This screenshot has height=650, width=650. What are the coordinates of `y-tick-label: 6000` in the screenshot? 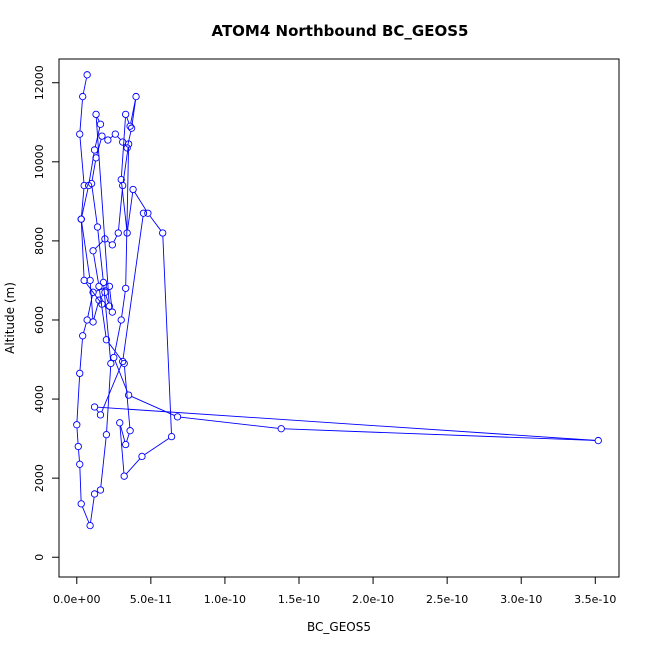 It's located at (39, 320).